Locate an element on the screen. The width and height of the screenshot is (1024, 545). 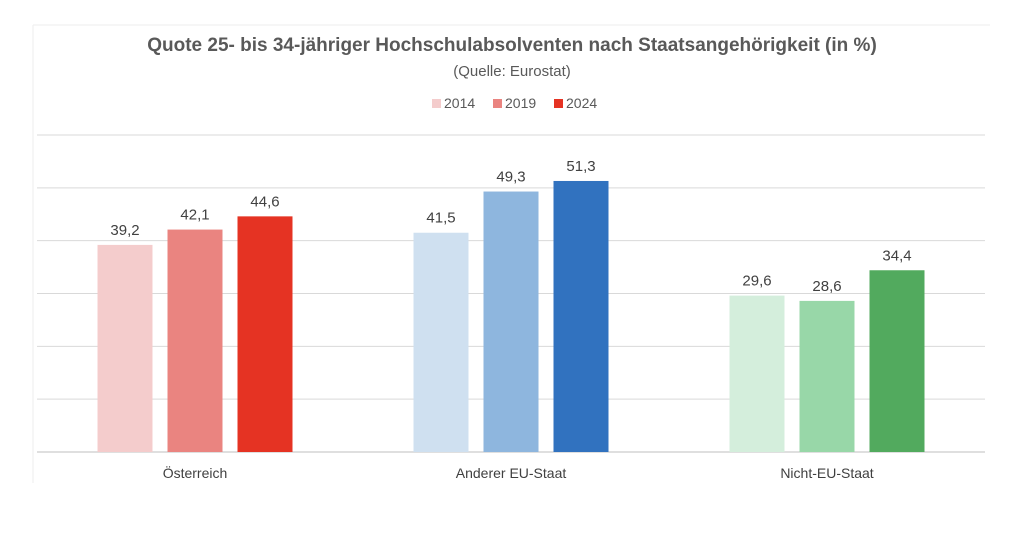
chart-subtitle: (Quelle: Eurostat) is located at coordinates (512, 71).